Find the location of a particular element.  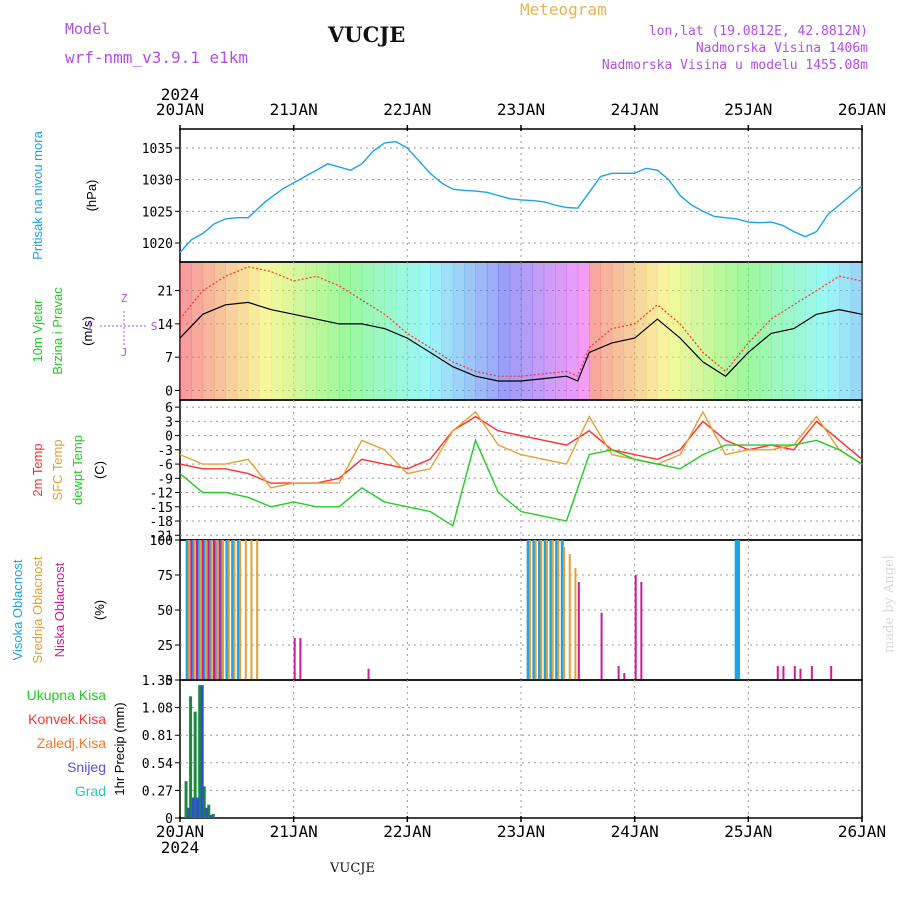

cloud-ytick-label: 100 is located at coordinates (161, 541).